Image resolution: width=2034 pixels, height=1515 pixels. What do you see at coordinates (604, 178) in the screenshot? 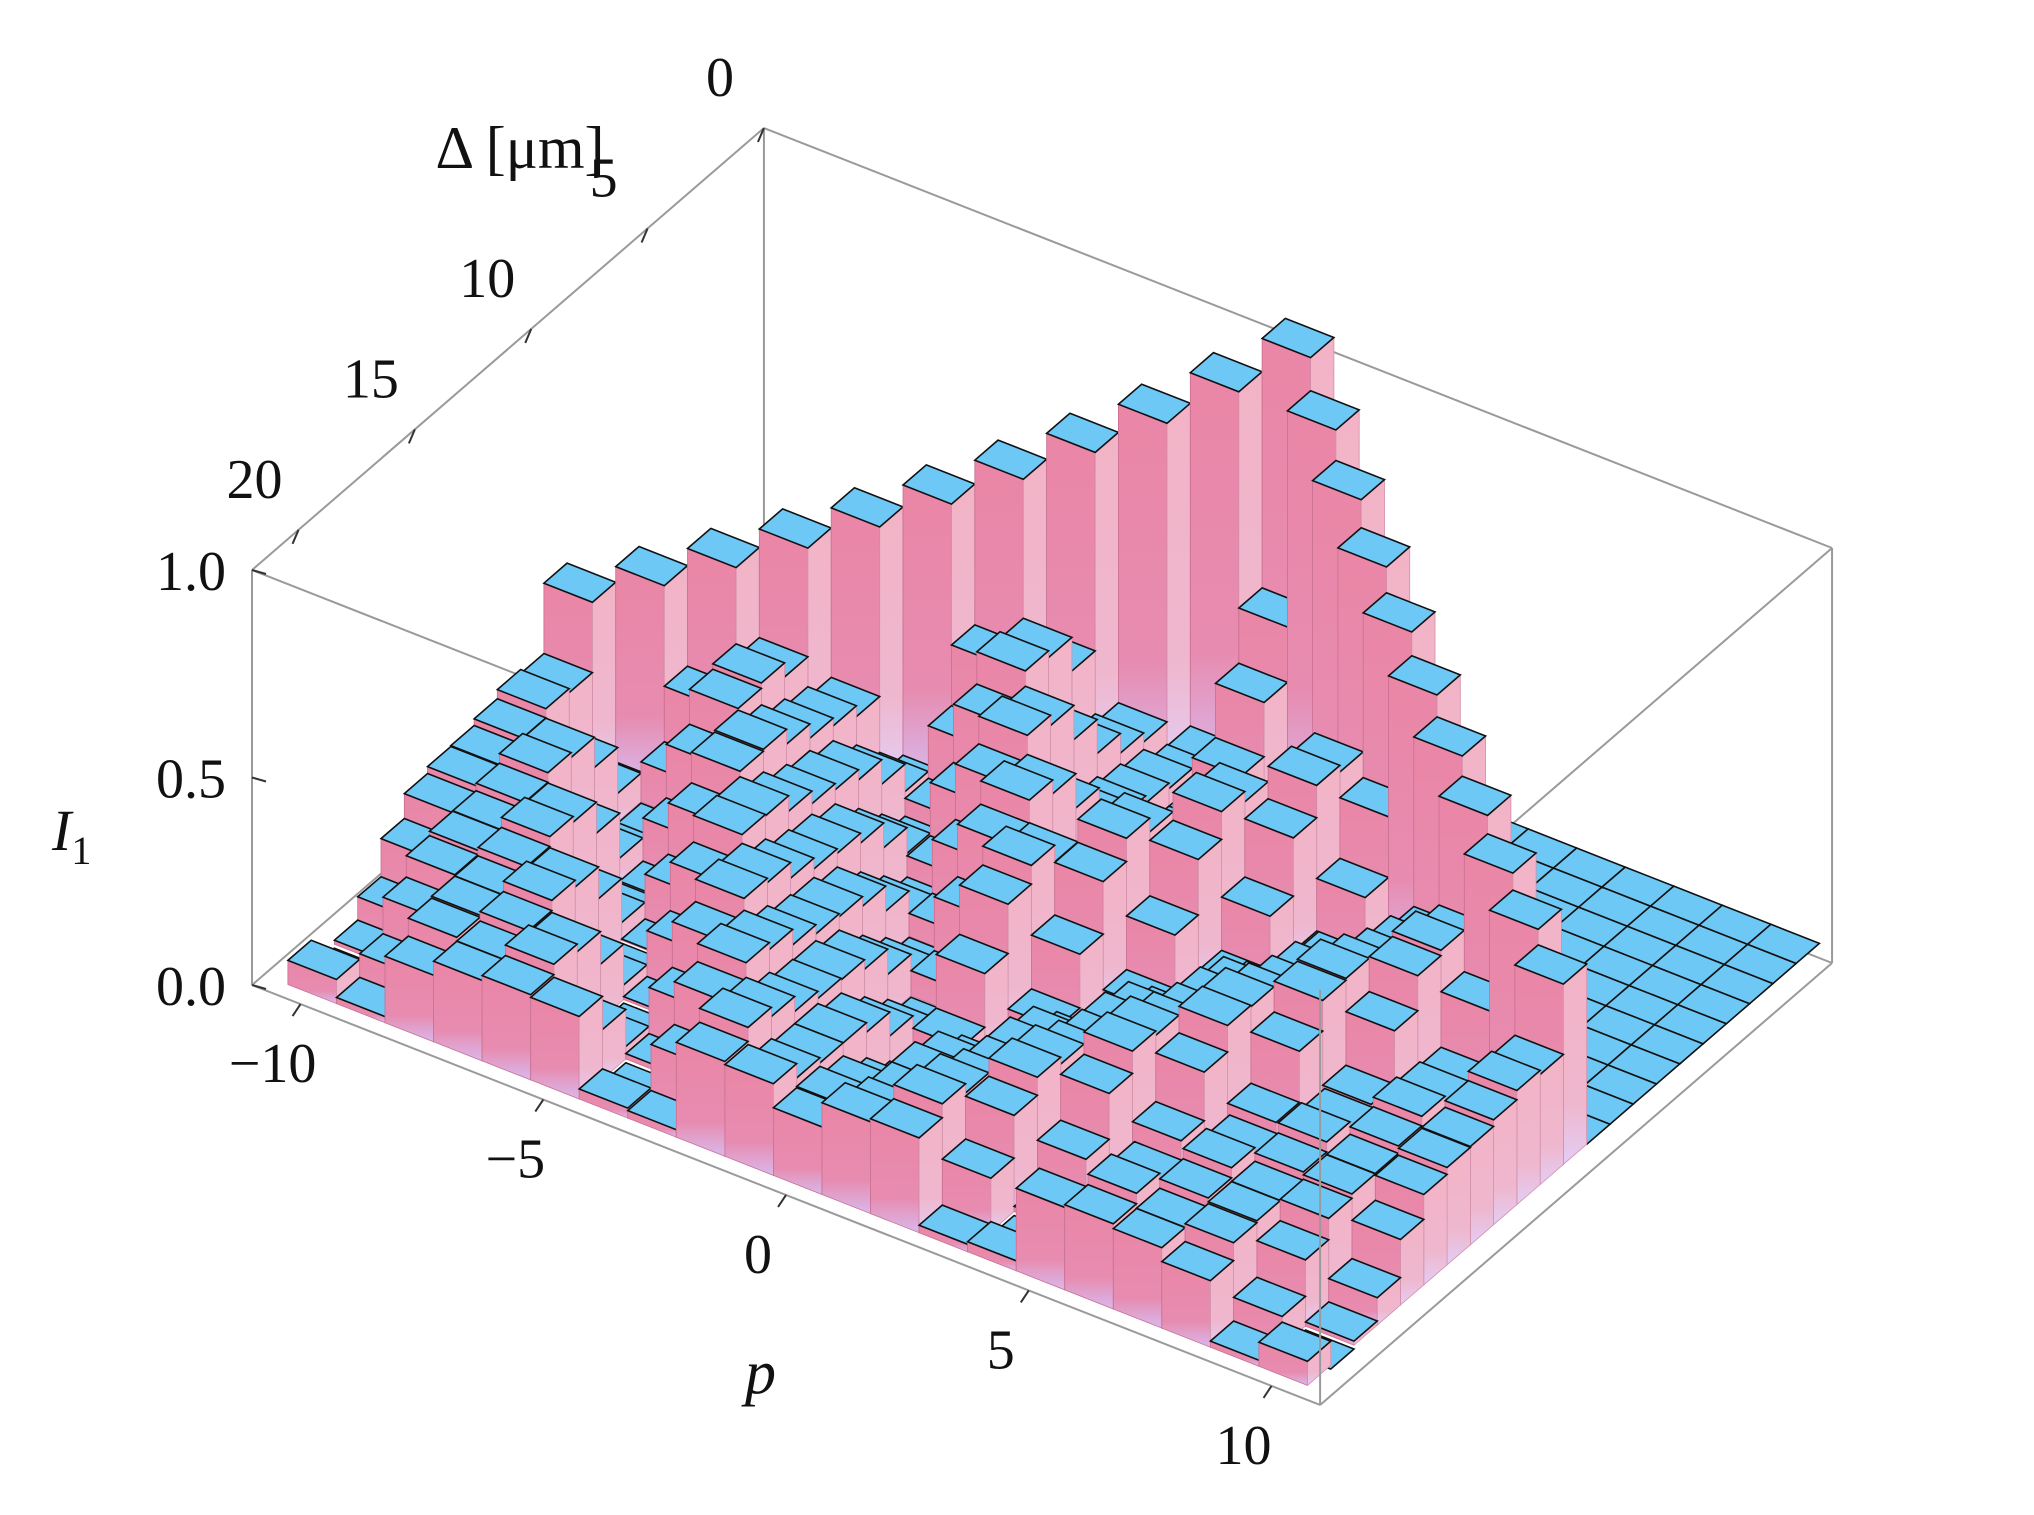
I see `y-tick-label: 5` at bounding box center [604, 178].